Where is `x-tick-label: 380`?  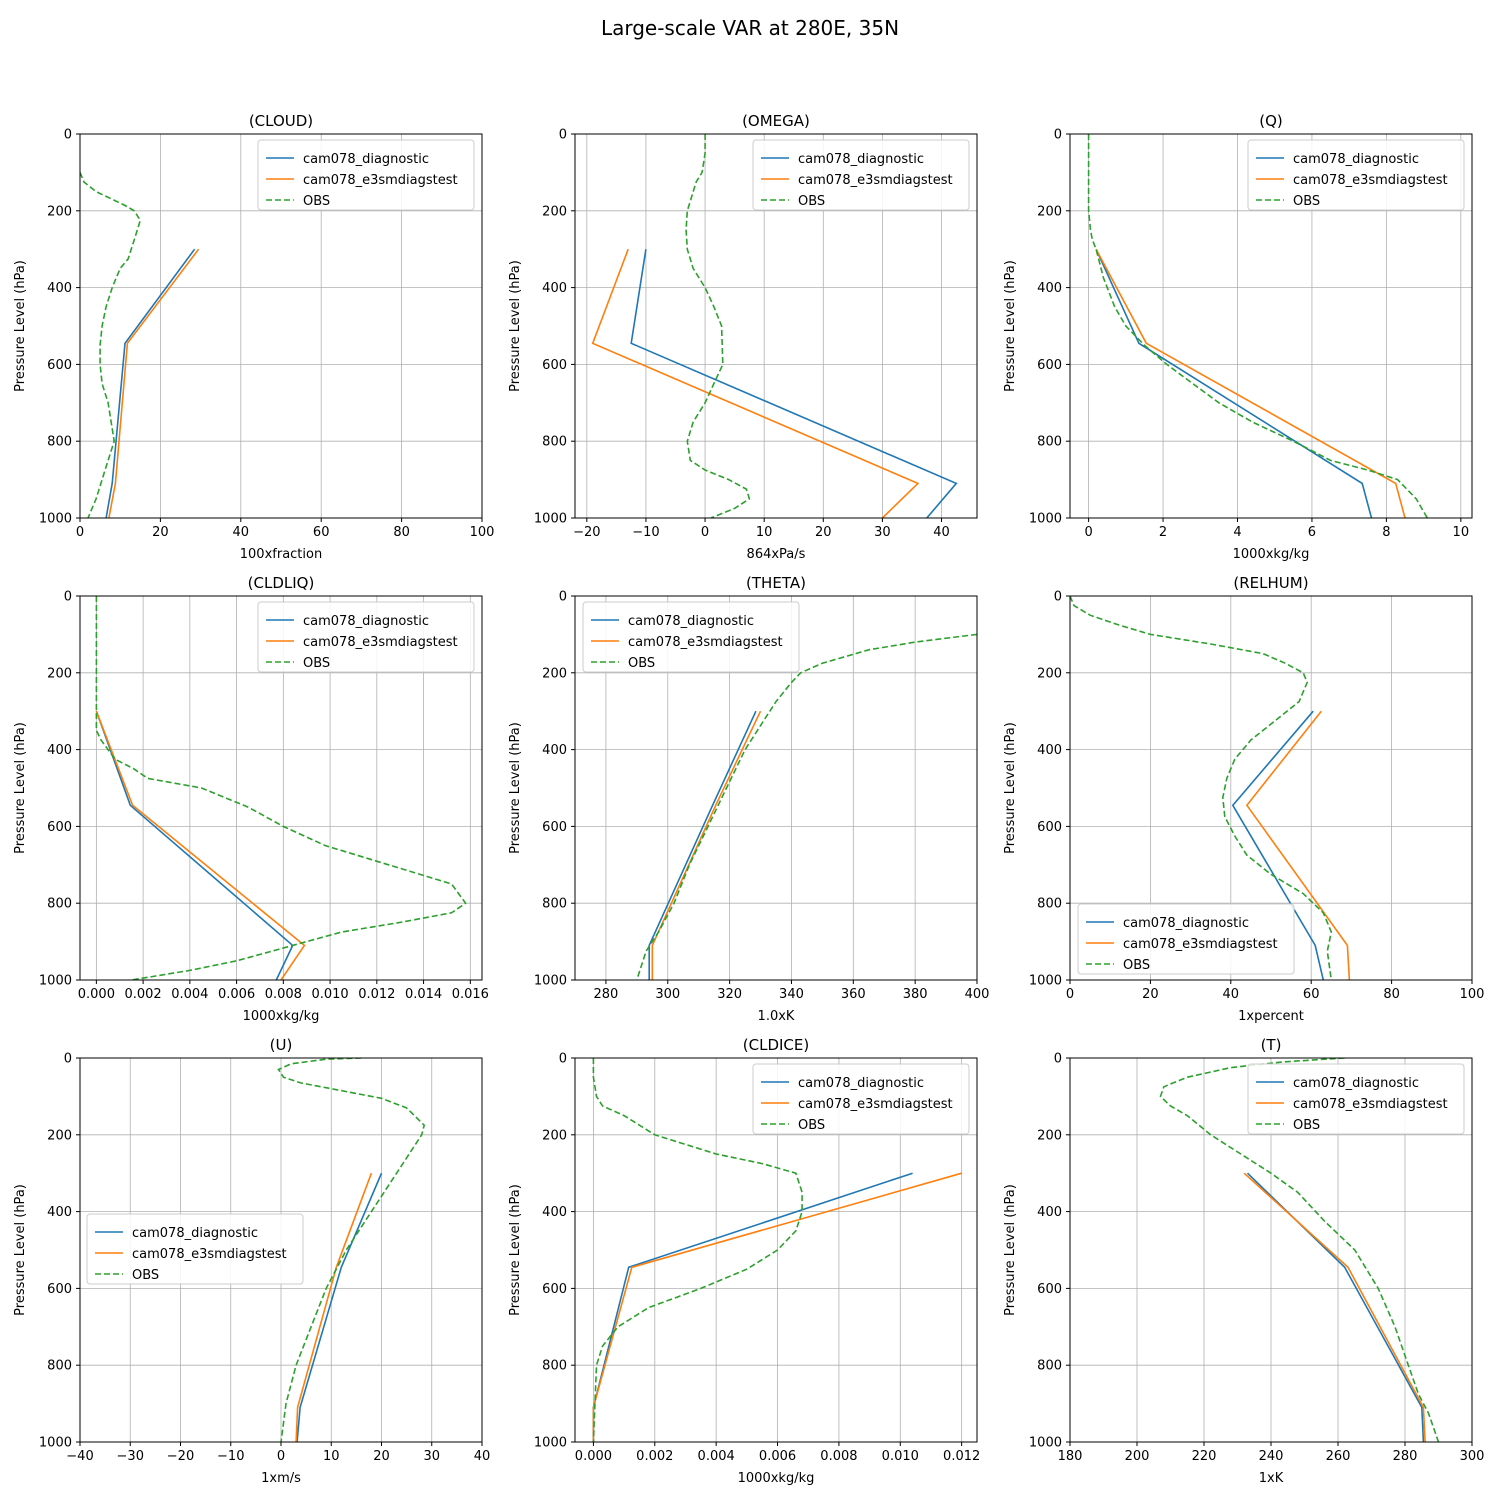
x-tick-label: 380 is located at coordinates (915, 994).